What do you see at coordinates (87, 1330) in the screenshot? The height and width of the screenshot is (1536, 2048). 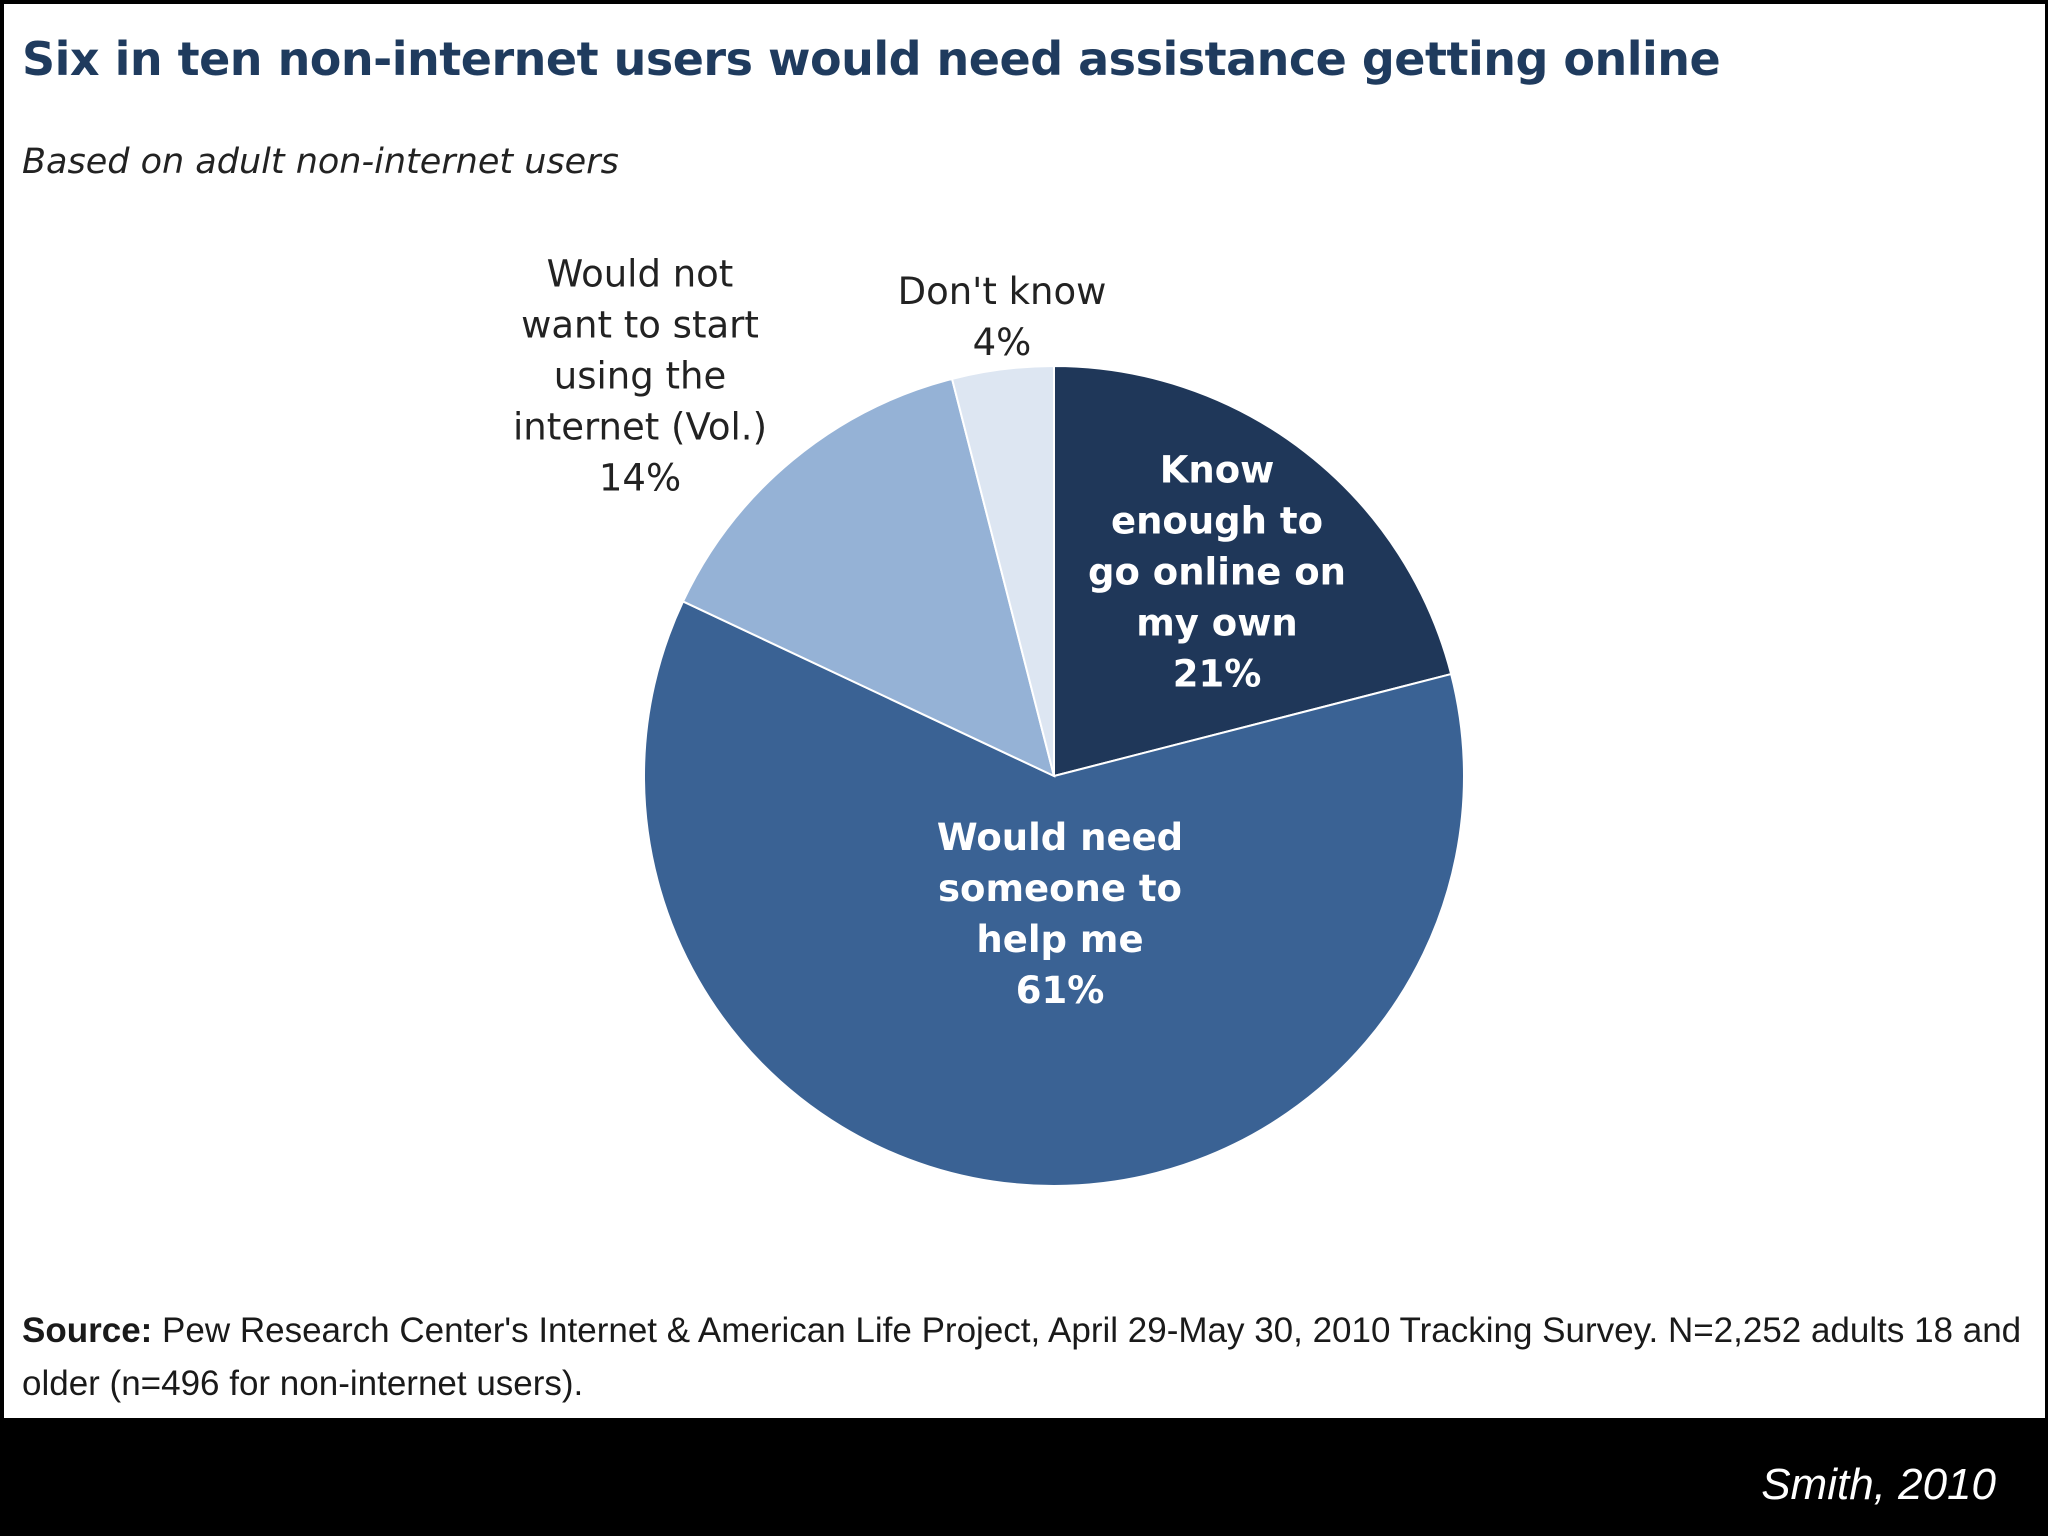 I see `source-prefix: Source:` at bounding box center [87, 1330].